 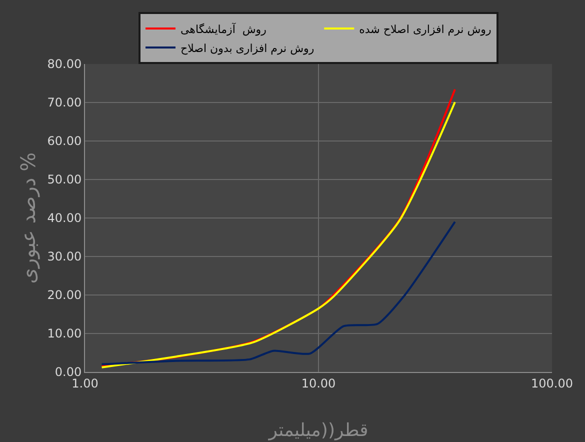 What do you see at coordinates (64, 333) in the screenshot?
I see `y-tick-label: 10.00` at bounding box center [64, 333].